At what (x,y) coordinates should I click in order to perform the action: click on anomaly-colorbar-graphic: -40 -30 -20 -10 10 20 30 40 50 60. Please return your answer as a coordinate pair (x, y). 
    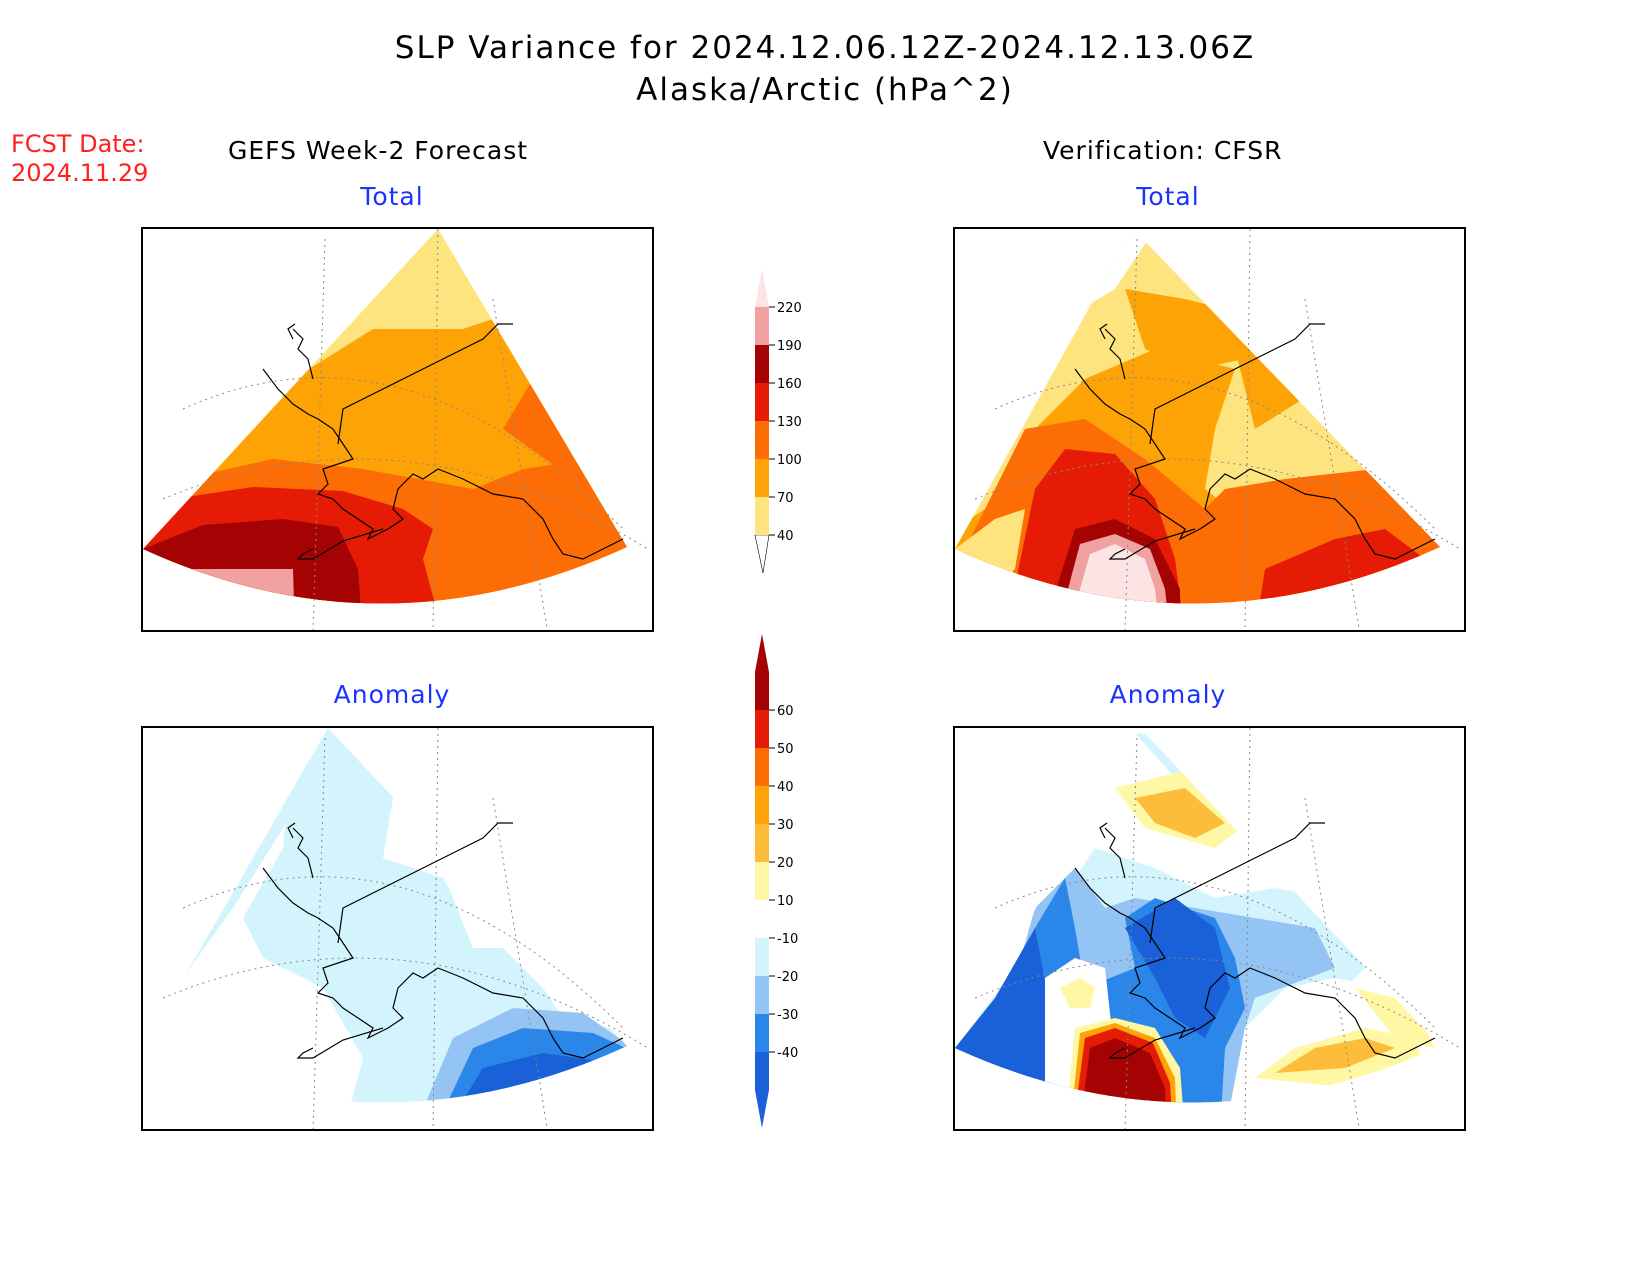
    Looking at the image, I should click on (776, 881).